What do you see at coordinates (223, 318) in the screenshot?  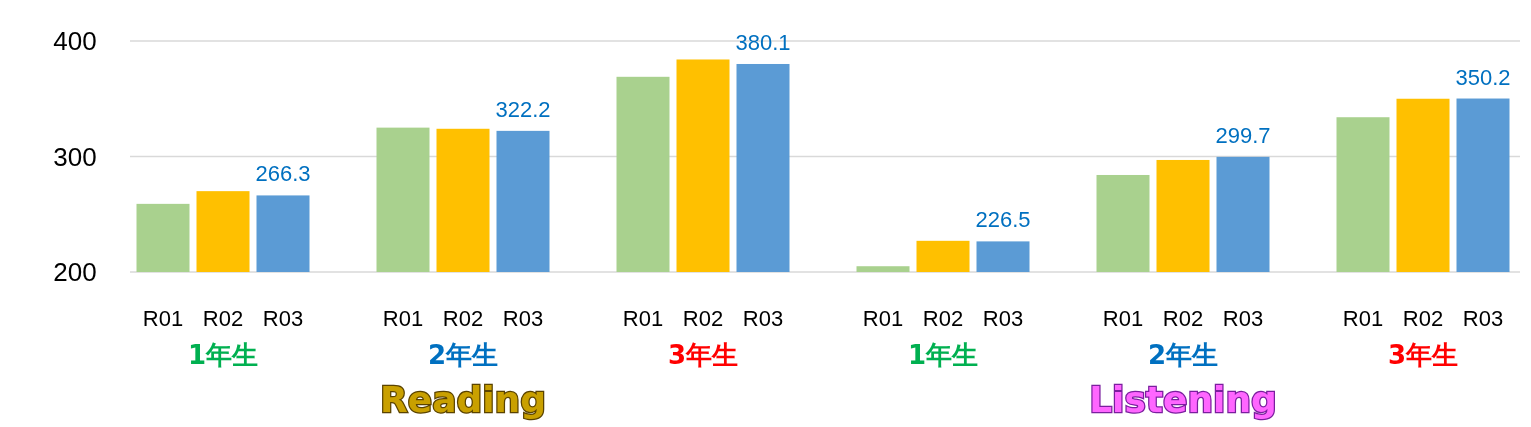 I see `series-label: R02` at bounding box center [223, 318].